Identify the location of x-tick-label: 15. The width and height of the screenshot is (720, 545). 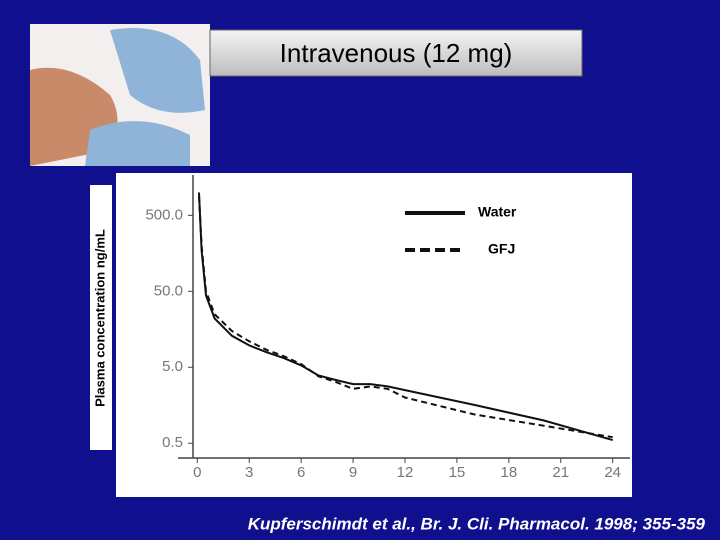
(457, 472).